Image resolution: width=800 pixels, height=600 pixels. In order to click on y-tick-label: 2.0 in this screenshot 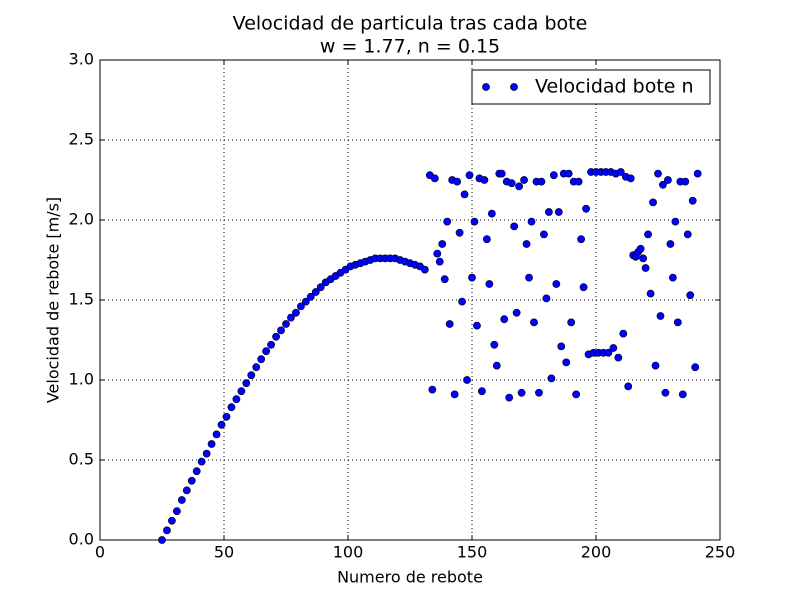, I will do `click(81, 219)`.